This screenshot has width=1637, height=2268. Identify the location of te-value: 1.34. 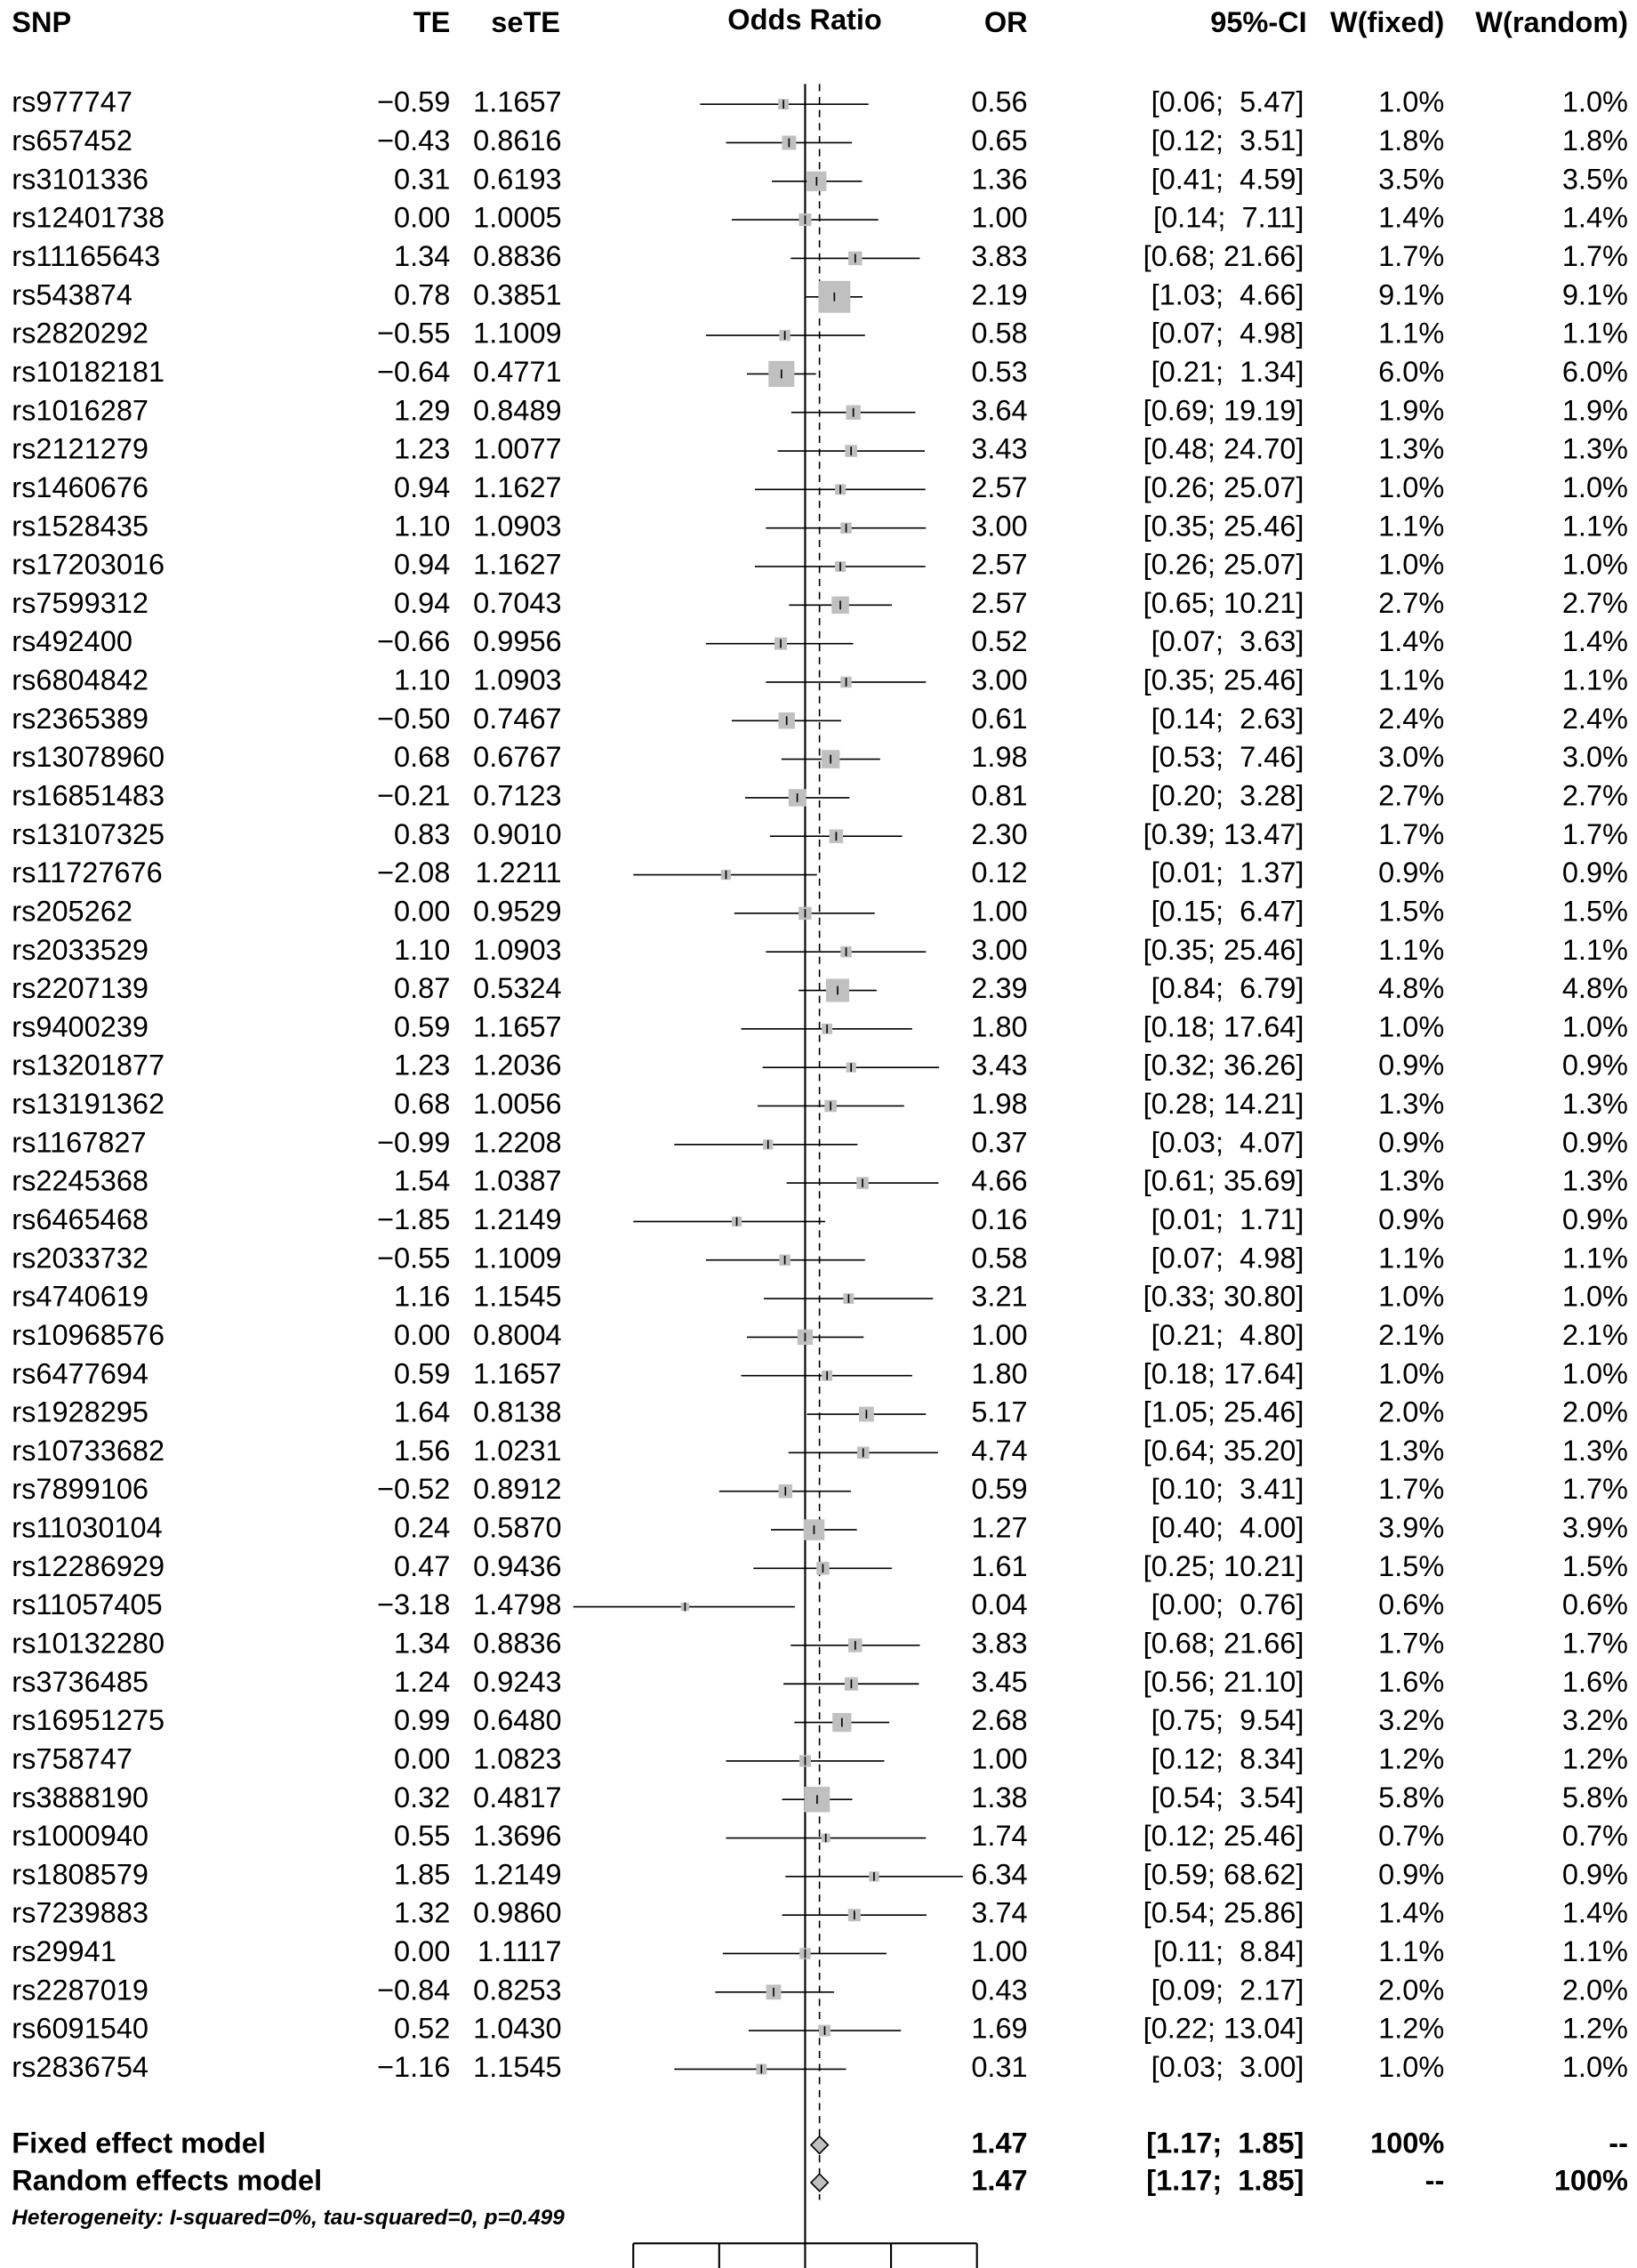
(422, 256).